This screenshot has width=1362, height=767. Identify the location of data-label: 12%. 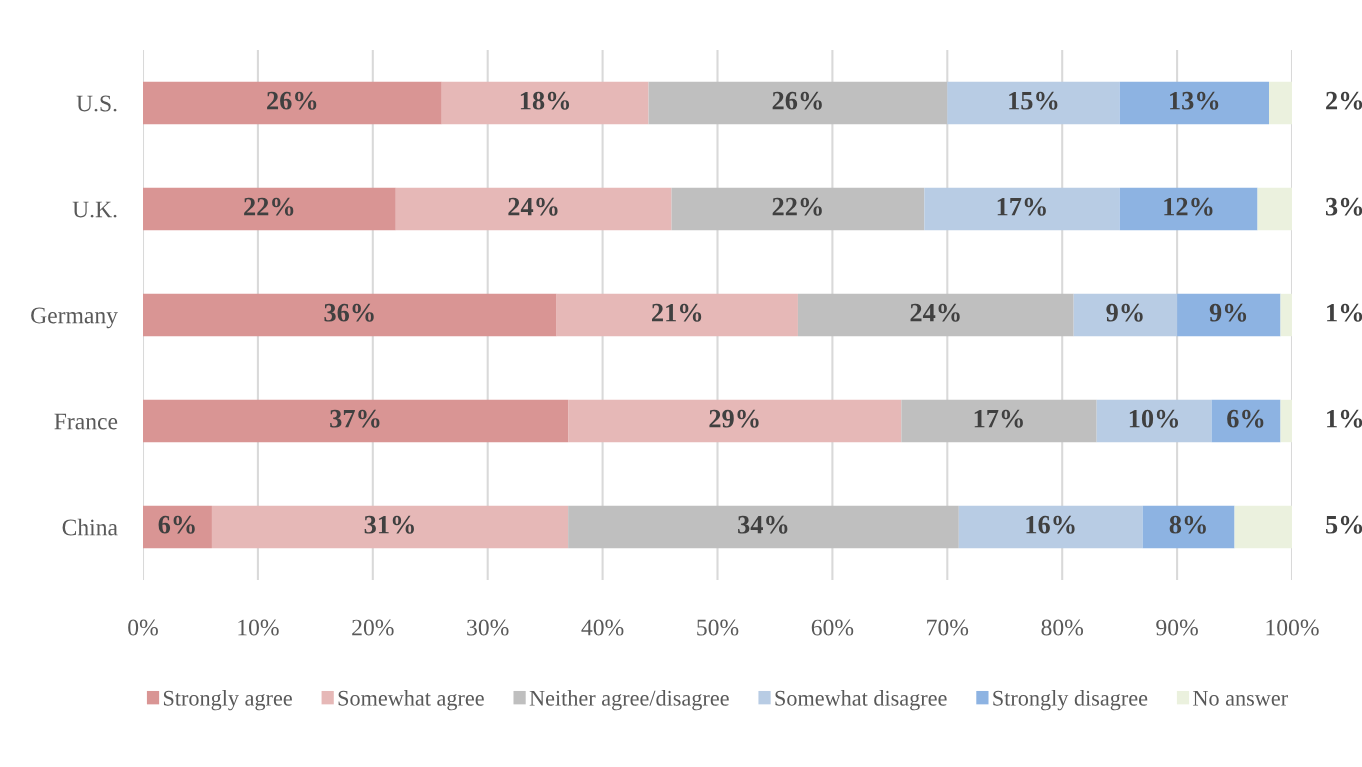
(1188, 206).